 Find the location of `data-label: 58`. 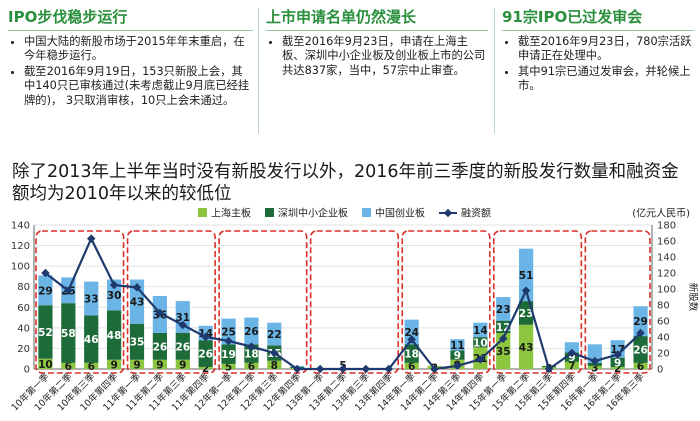

data-label: 58 is located at coordinates (68, 334).